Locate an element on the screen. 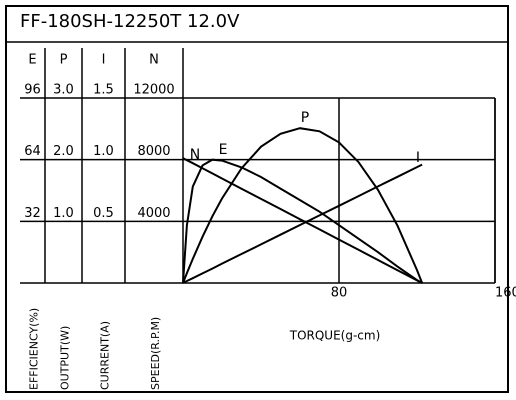 The width and height of the screenshot is (516, 400). axis-label: OUTPUT(W) is located at coordinates (65, 358).